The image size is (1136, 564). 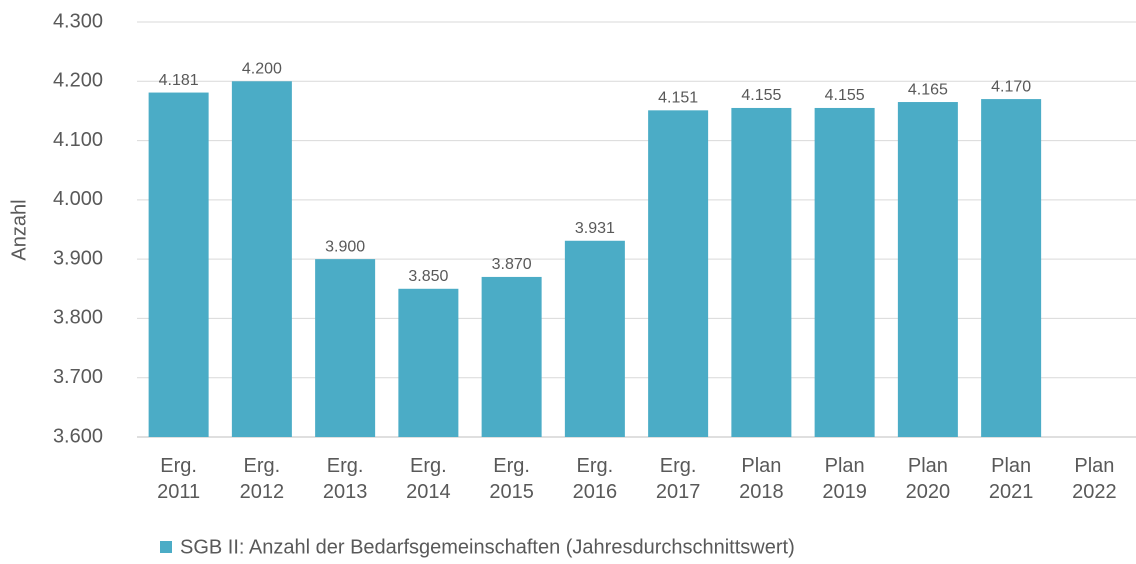 What do you see at coordinates (761, 479) in the screenshot?
I see `x-tick-label: Plan 2018` at bounding box center [761, 479].